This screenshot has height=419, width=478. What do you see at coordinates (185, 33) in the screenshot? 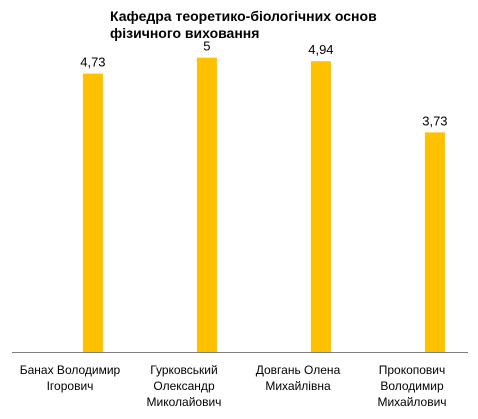
I see `chart-title-line-2: фізичного виховання` at bounding box center [185, 33].